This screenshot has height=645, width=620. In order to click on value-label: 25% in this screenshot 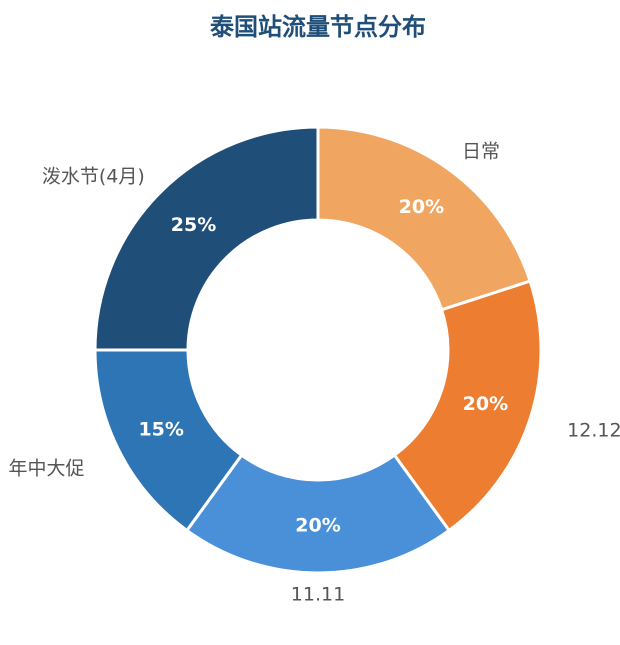, I will do `click(193, 225)`.